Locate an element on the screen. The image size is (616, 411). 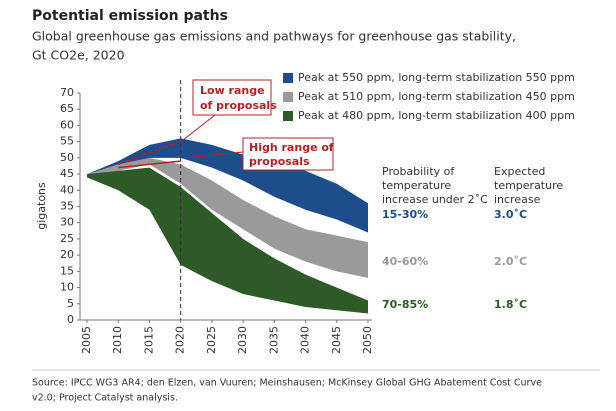
x-tick-label: 2025 is located at coordinates (211, 340).